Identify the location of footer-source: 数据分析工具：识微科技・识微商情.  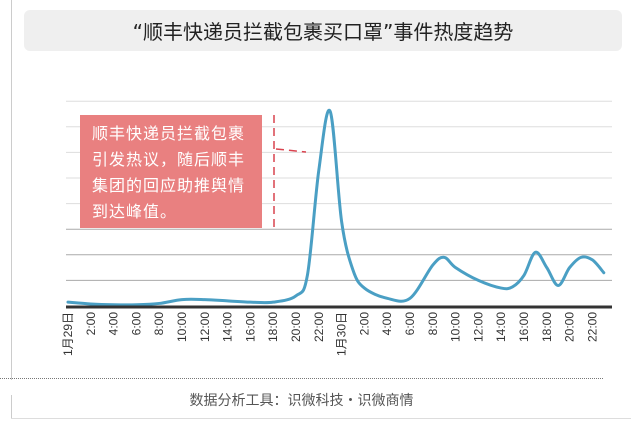
(301, 401).